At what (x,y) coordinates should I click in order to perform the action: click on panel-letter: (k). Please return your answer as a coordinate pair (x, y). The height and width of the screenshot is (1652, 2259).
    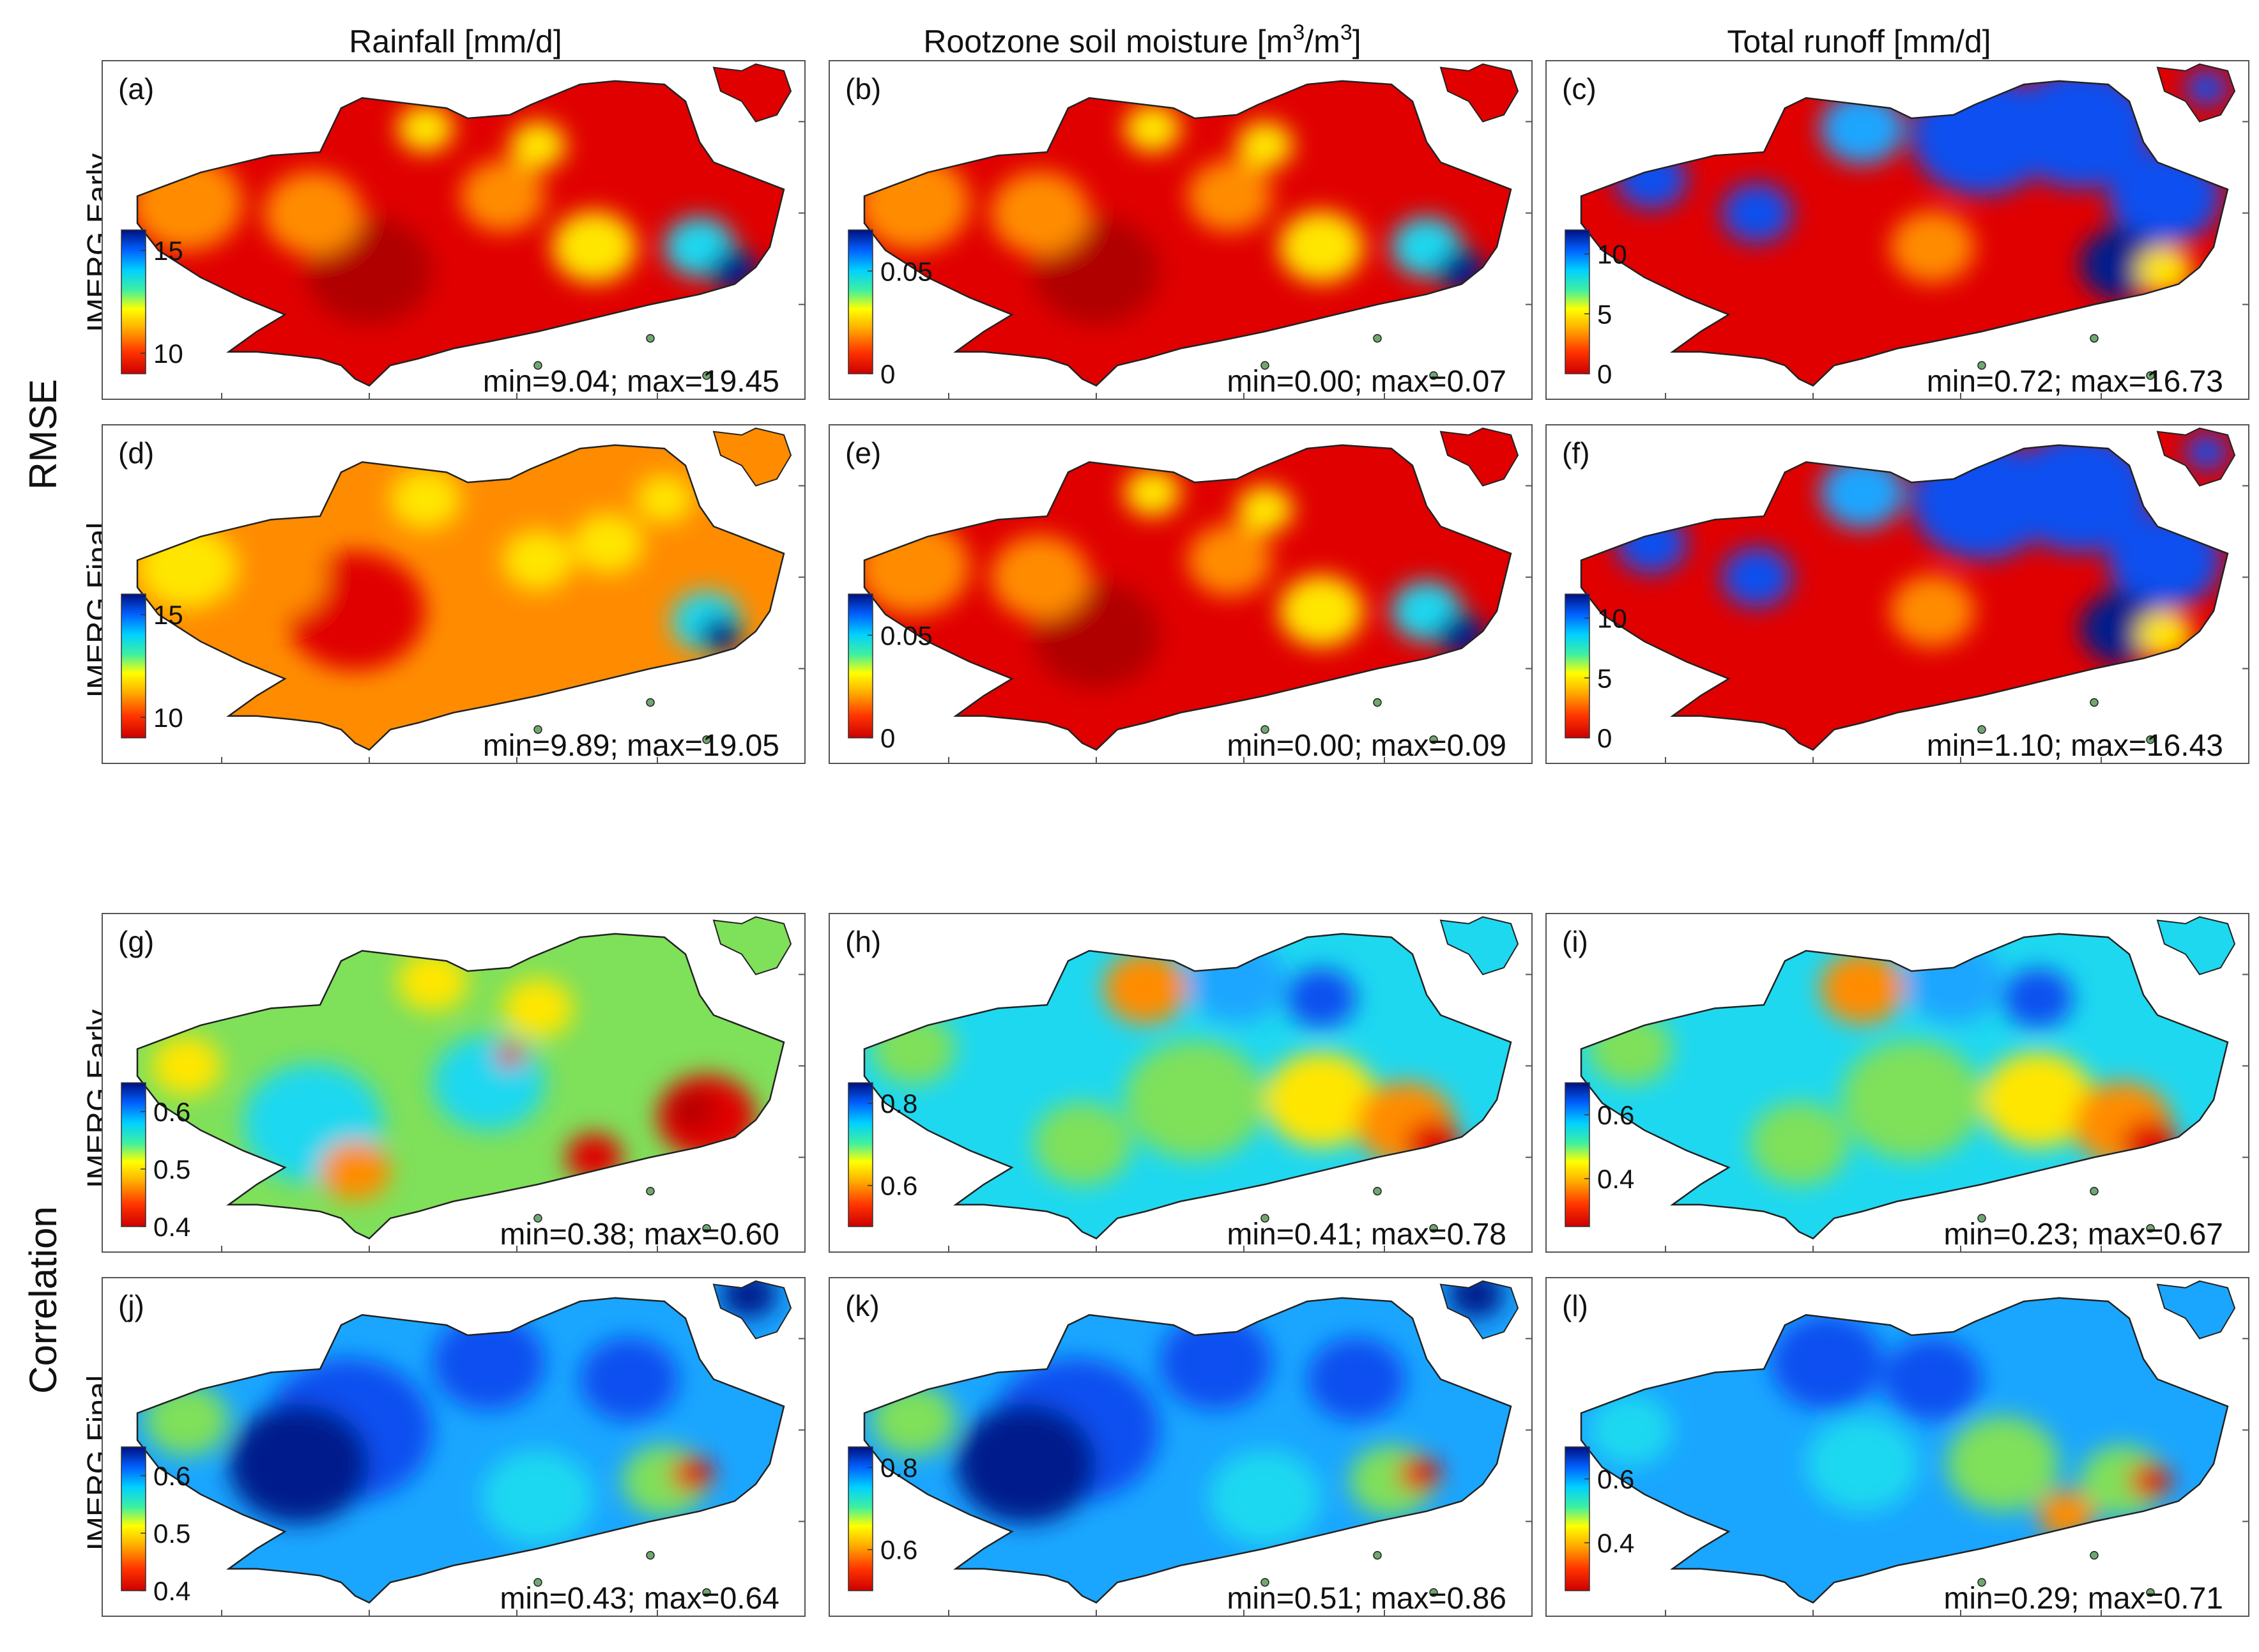
    Looking at the image, I should click on (862, 1305).